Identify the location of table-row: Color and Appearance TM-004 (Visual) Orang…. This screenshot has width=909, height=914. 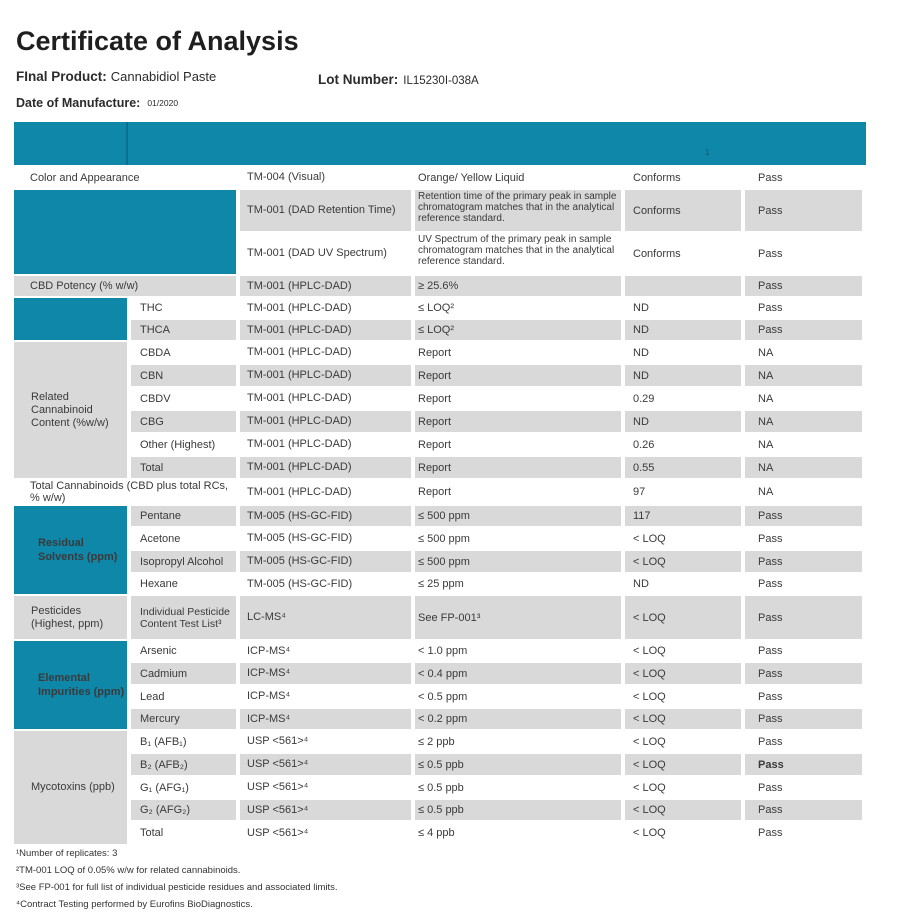
(440, 178).